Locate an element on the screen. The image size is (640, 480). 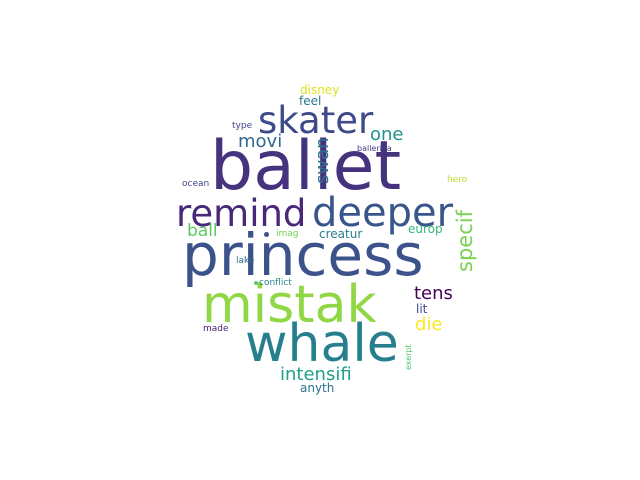
word-die: die is located at coordinates (429, 324).